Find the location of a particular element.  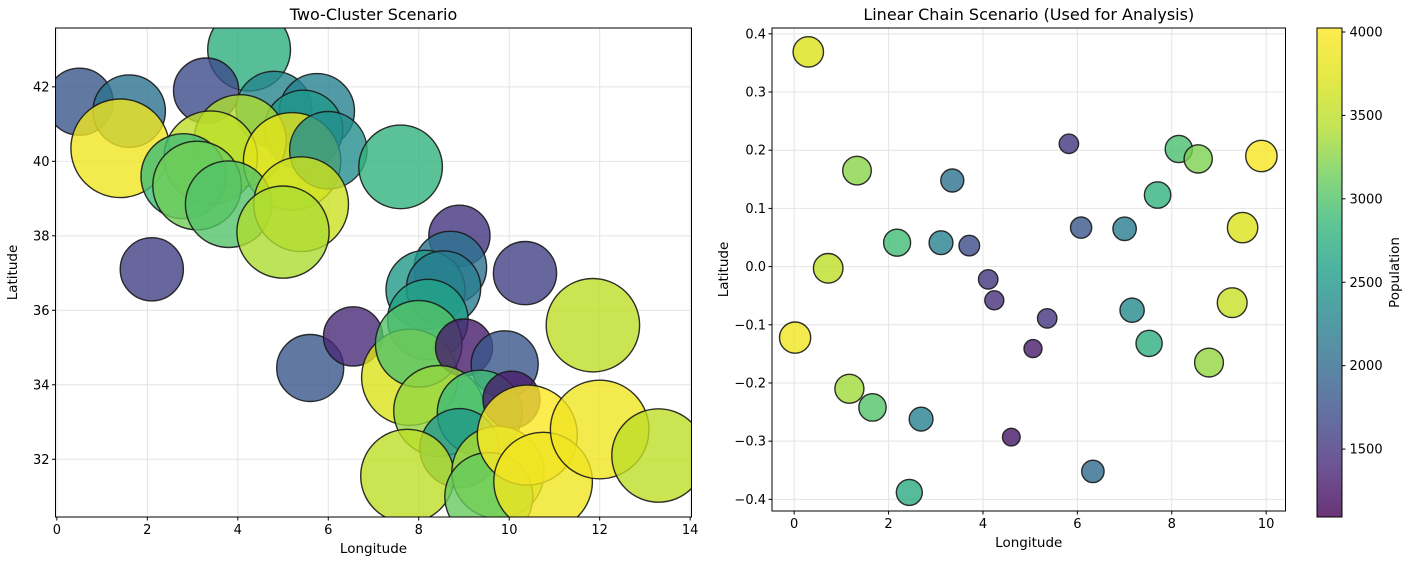

y-tick-label: 42 is located at coordinates (41, 87).